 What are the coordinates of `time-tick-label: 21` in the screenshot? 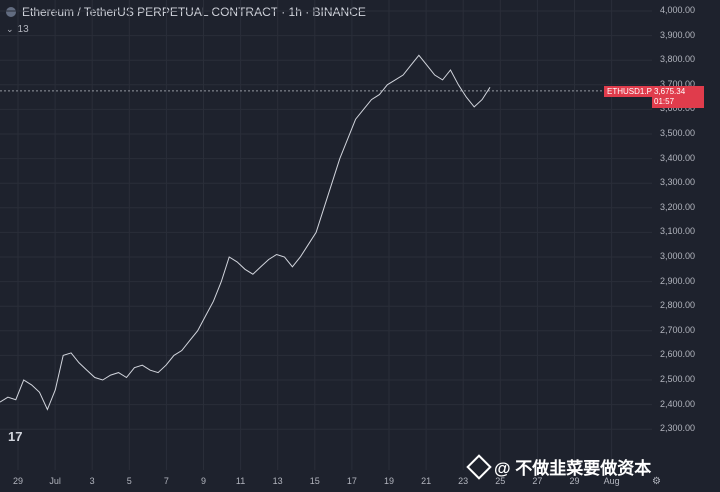 It's located at (426, 481).